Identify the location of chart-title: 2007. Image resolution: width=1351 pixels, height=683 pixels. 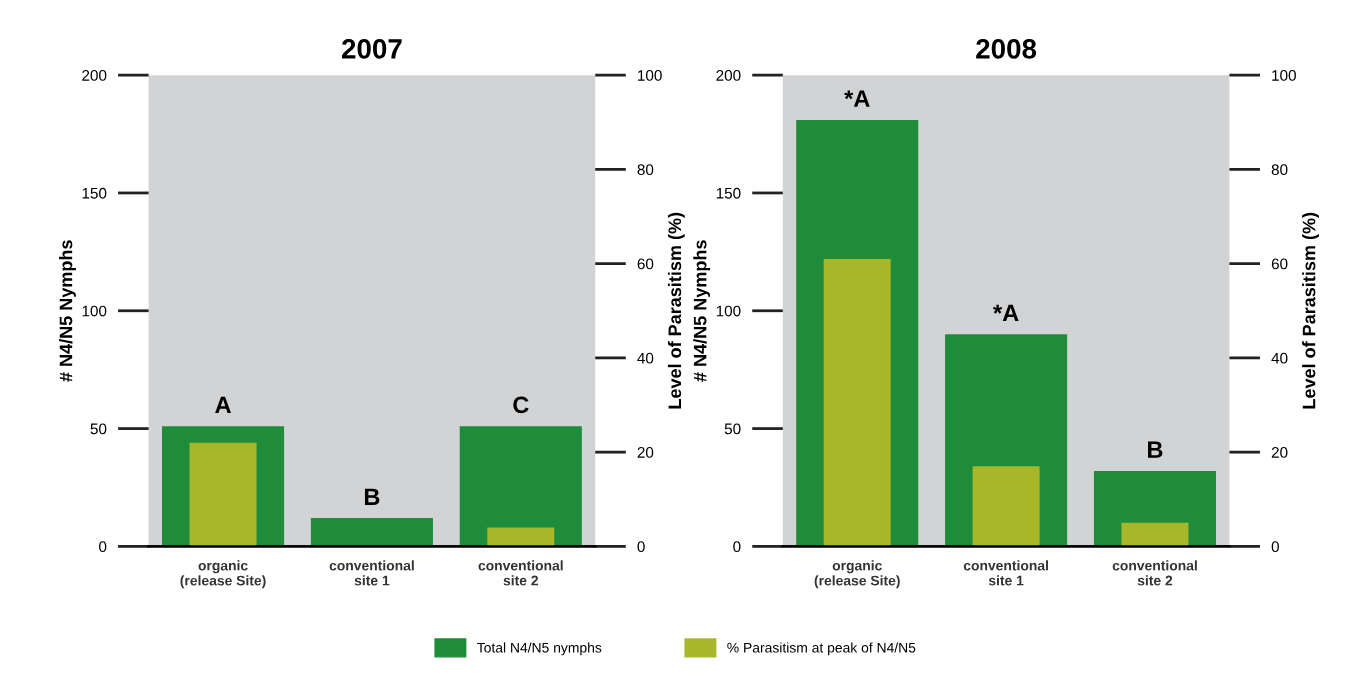
(371, 49).